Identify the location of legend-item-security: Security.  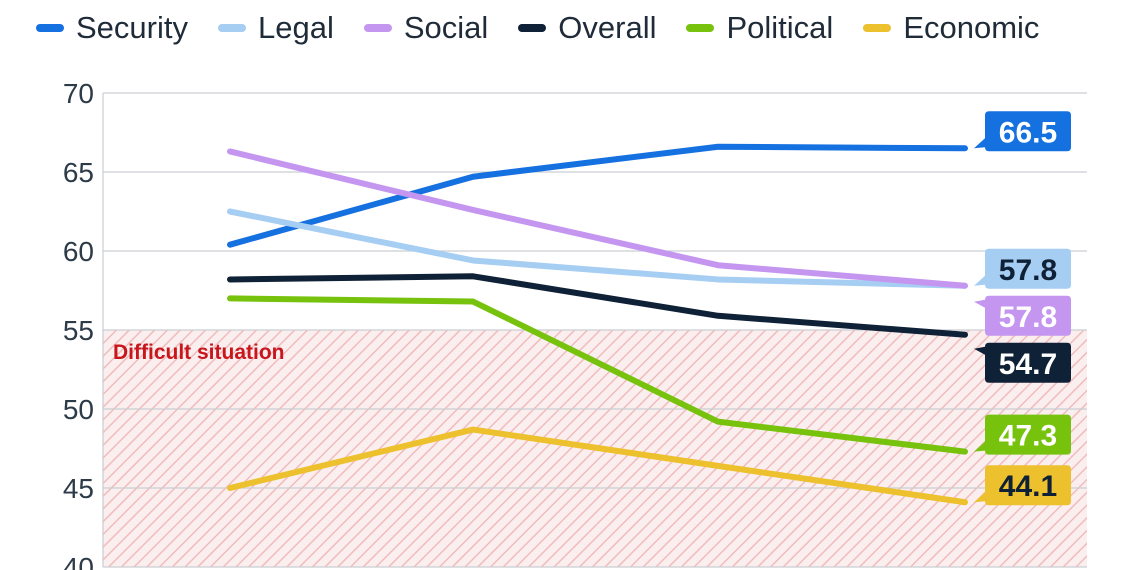
(112, 28).